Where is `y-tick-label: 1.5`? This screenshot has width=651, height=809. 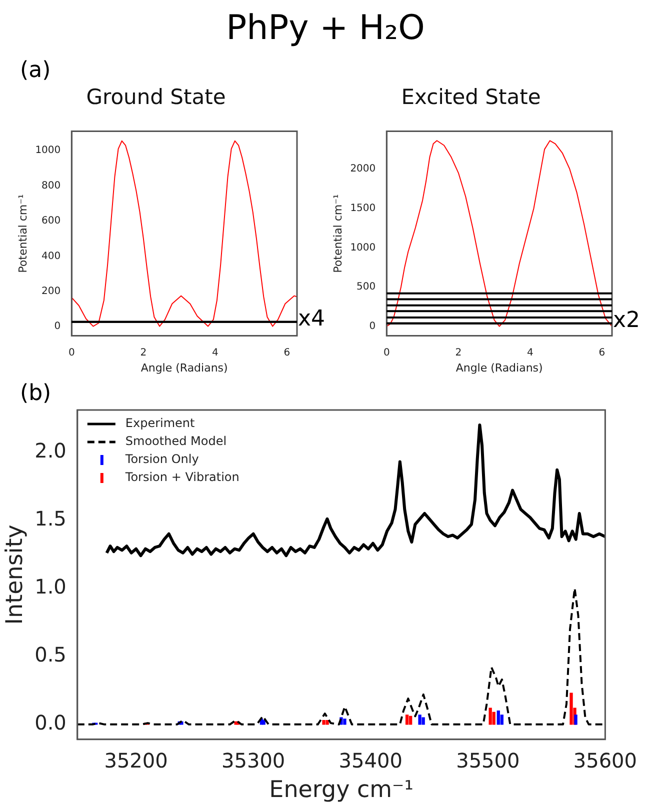
y-tick-label: 1.5 is located at coordinates (50, 518).